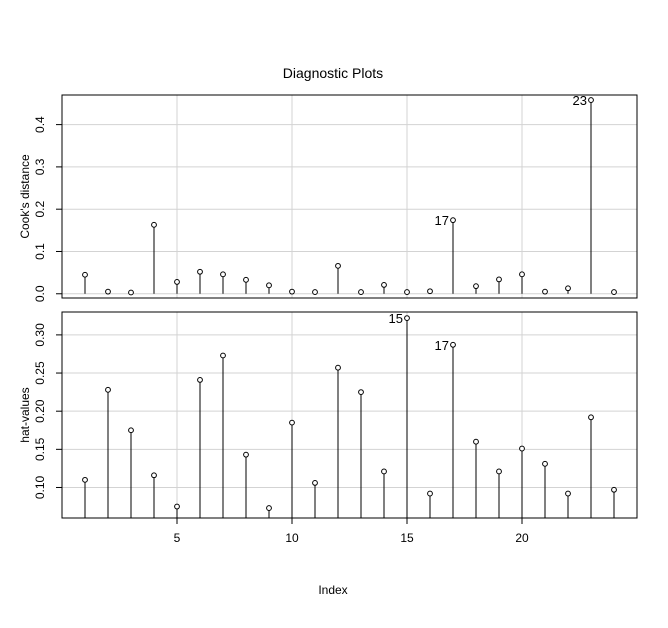  What do you see at coordinates (40, 293) in the screenshot?
I see `y-tick-label: 0.0` at bounding box center [40, 293].